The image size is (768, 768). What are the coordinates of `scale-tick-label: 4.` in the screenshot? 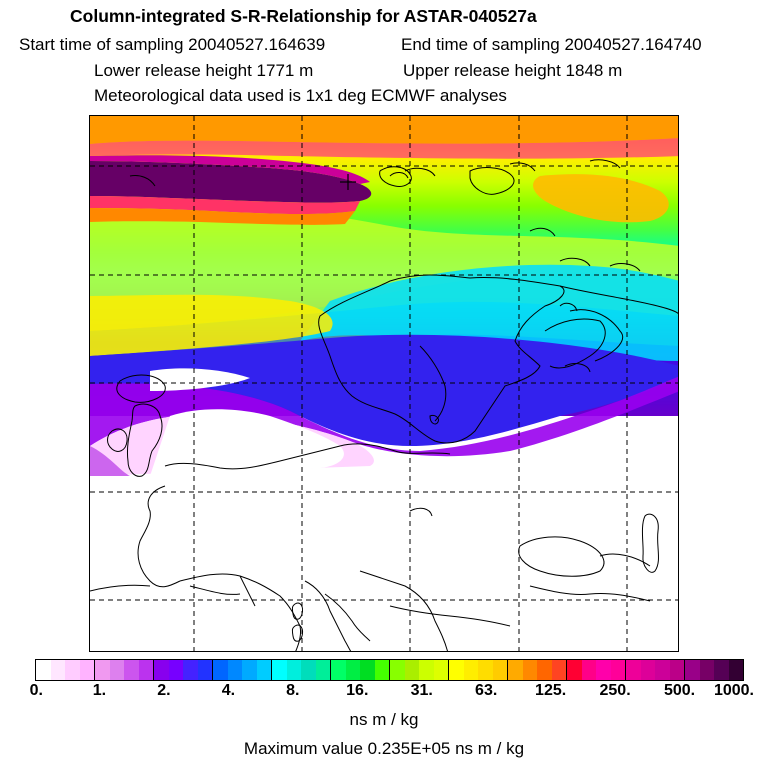 It's located at (228, 690).